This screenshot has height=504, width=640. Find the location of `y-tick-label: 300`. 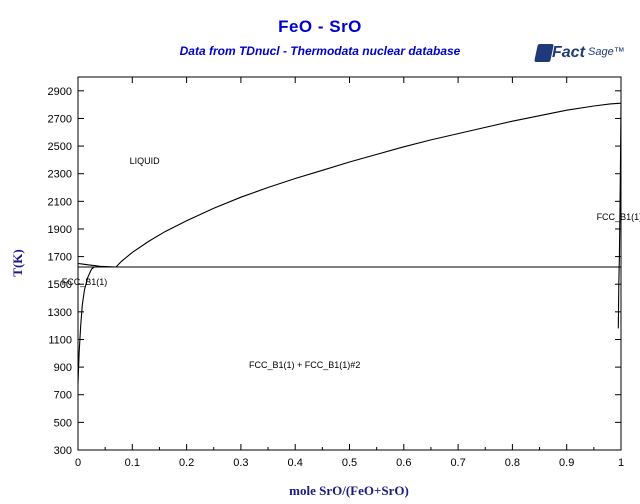

y-tick-label: 300 is located at coordinates (63, 451).